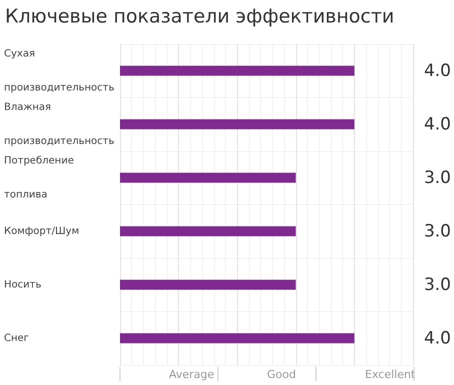  I want to click on y-tick-label: Снег, so click(16, 338).